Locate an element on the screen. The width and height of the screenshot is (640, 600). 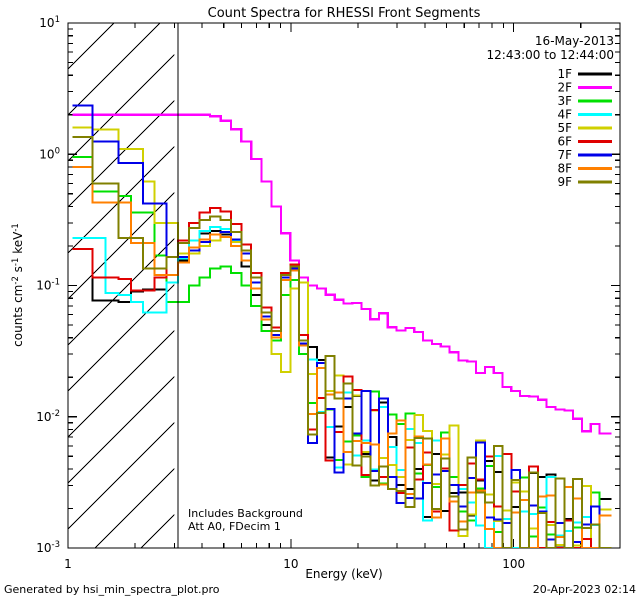
y-tick-label: 10⁻¹ is located at coordinates (48, 285).